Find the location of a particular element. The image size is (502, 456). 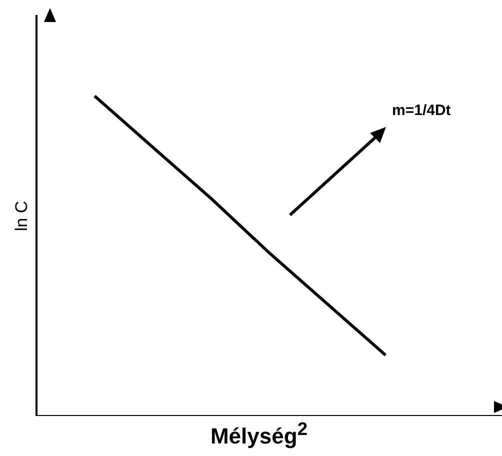

x-axis-title: Mélység$^{2}$ is located at coordinates (259, 434).